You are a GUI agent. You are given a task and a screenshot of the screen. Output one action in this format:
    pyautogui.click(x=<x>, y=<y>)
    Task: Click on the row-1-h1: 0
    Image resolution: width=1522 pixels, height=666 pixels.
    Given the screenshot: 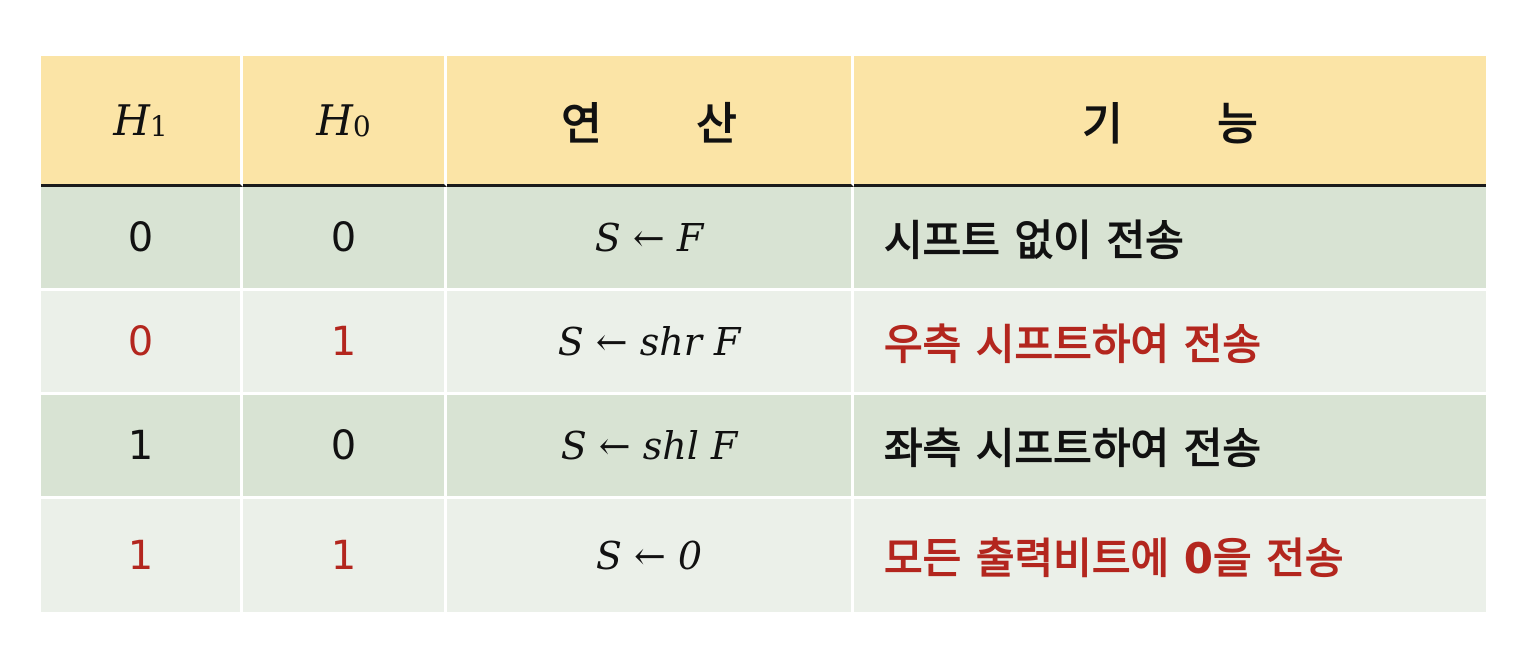 What is the action you would take?
    pyautogui.click(x=142, y=239)
    